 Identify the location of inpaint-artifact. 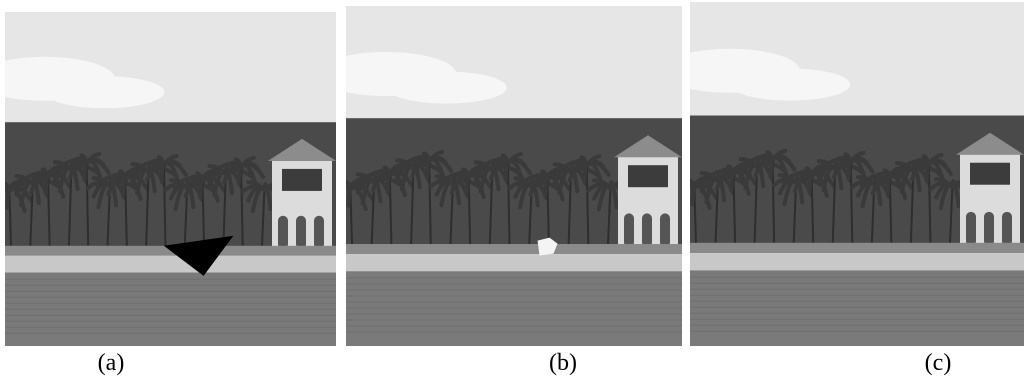
(547, 246).